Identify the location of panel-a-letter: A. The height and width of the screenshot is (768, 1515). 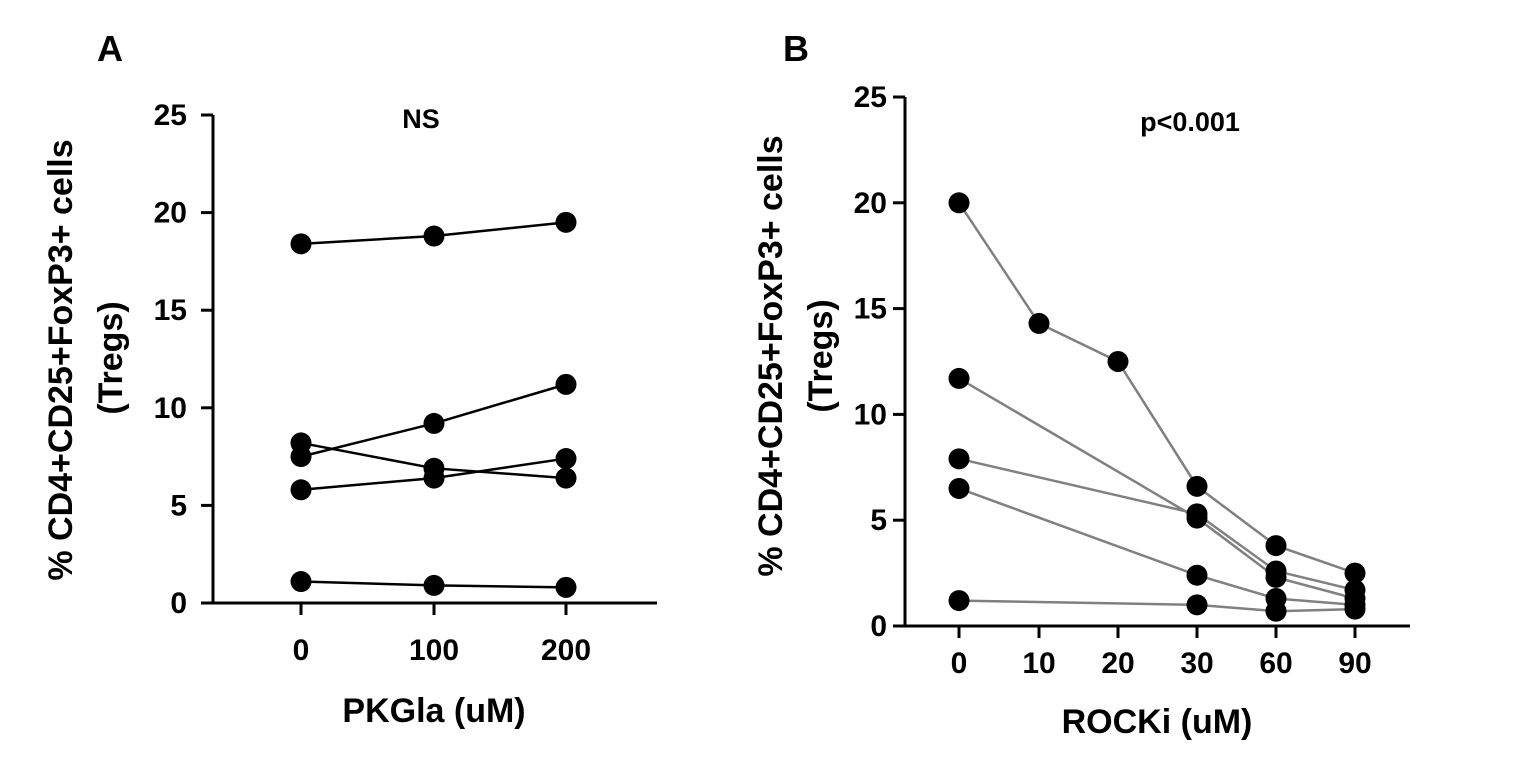
(110, 48).